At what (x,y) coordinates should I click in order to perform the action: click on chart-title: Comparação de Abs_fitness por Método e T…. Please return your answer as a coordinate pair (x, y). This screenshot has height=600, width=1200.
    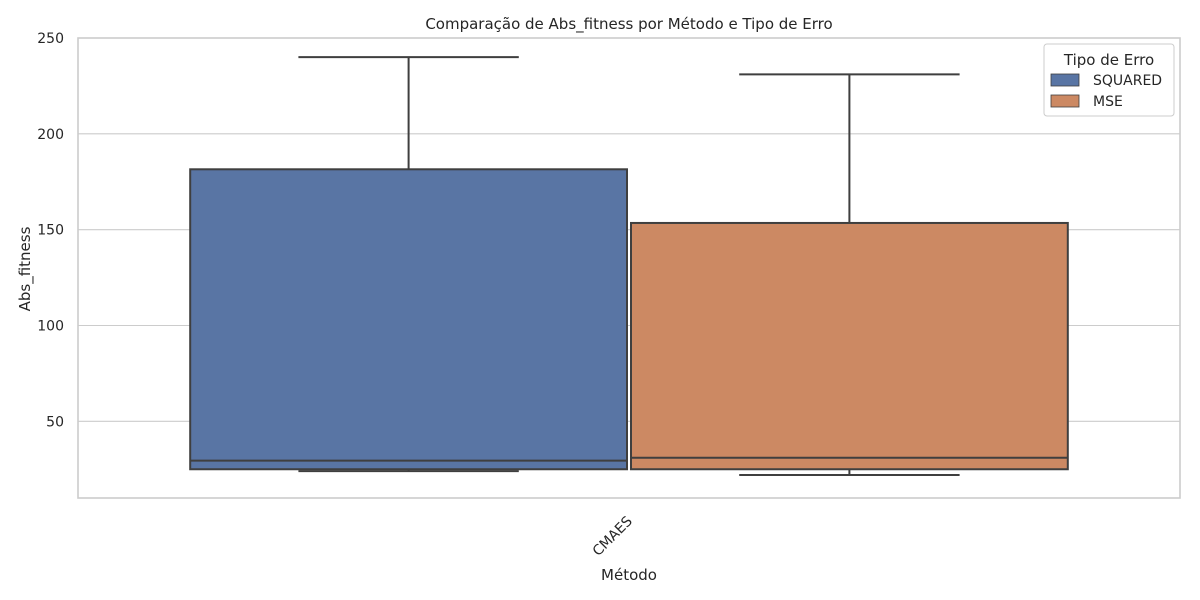
    Looking at the image, I should click on (628, 24).